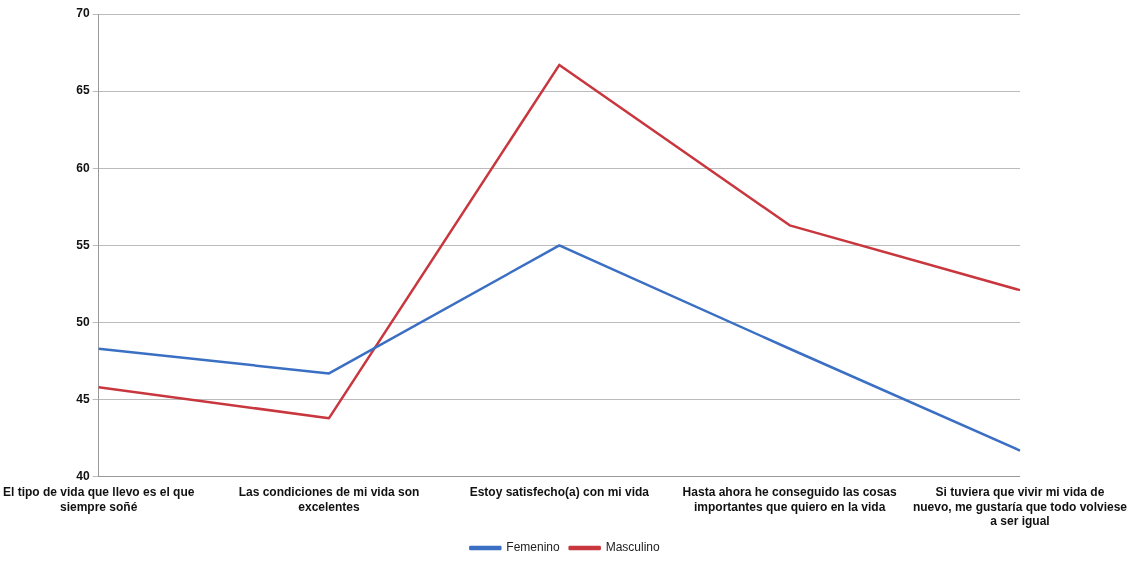 Image resolution: width=1130 pixels, height=564 pixels. I want to click on x-tick-label: El tipo de vida que llevo es el que siempre soñé, so click(99, 499).